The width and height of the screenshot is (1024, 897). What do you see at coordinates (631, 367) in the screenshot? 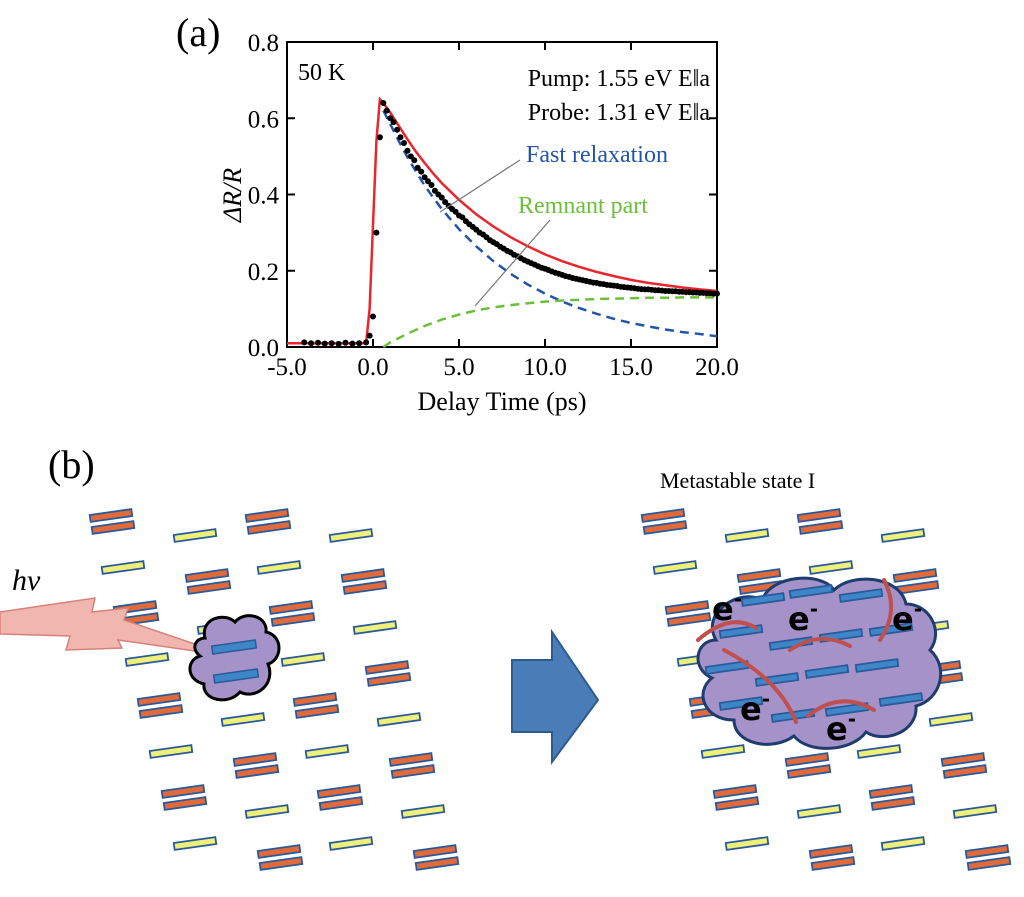
I see `x-tick-label: 15.0` at bounding box center [631, 367].